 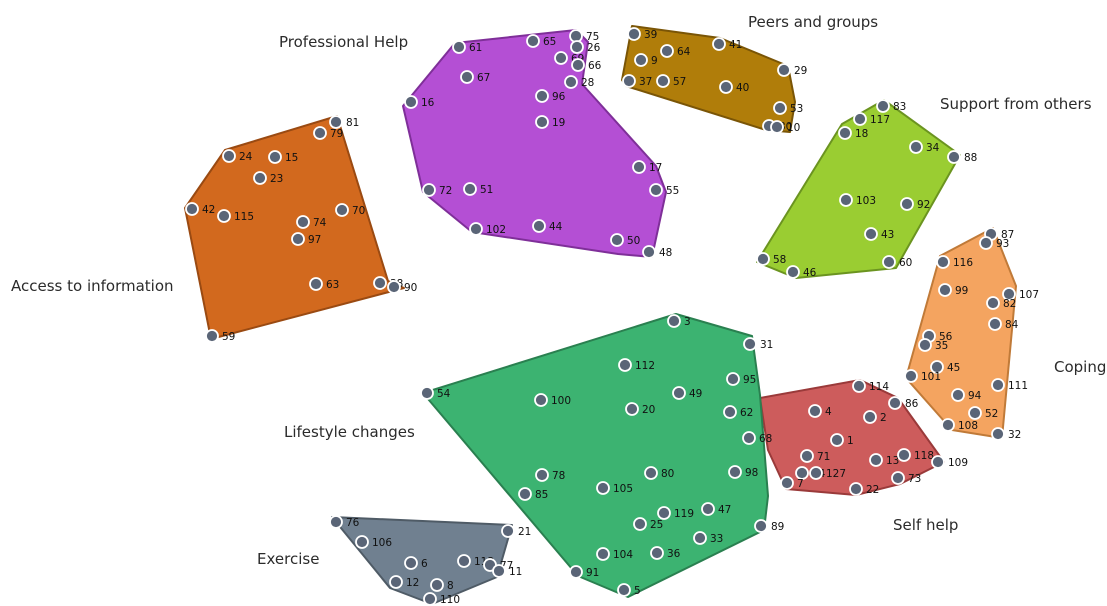 What do you see at coordinates (892, 461) in the screenshot?
I see `point-label-self-13: 13` at bounding box center [892, 461].